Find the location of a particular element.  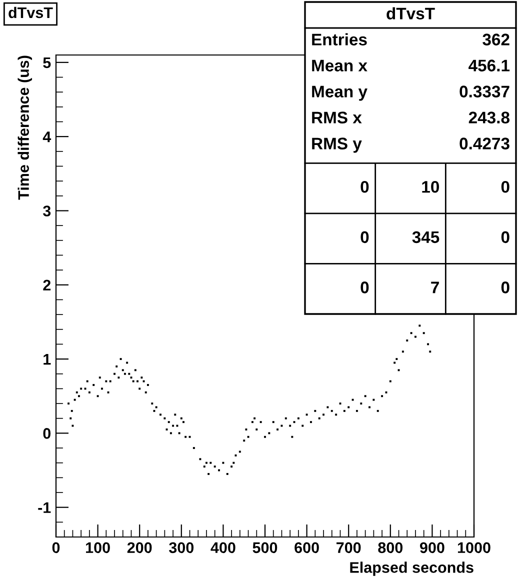

x-axis-title: Elapsed seconds is located at coordinates (412, 569).